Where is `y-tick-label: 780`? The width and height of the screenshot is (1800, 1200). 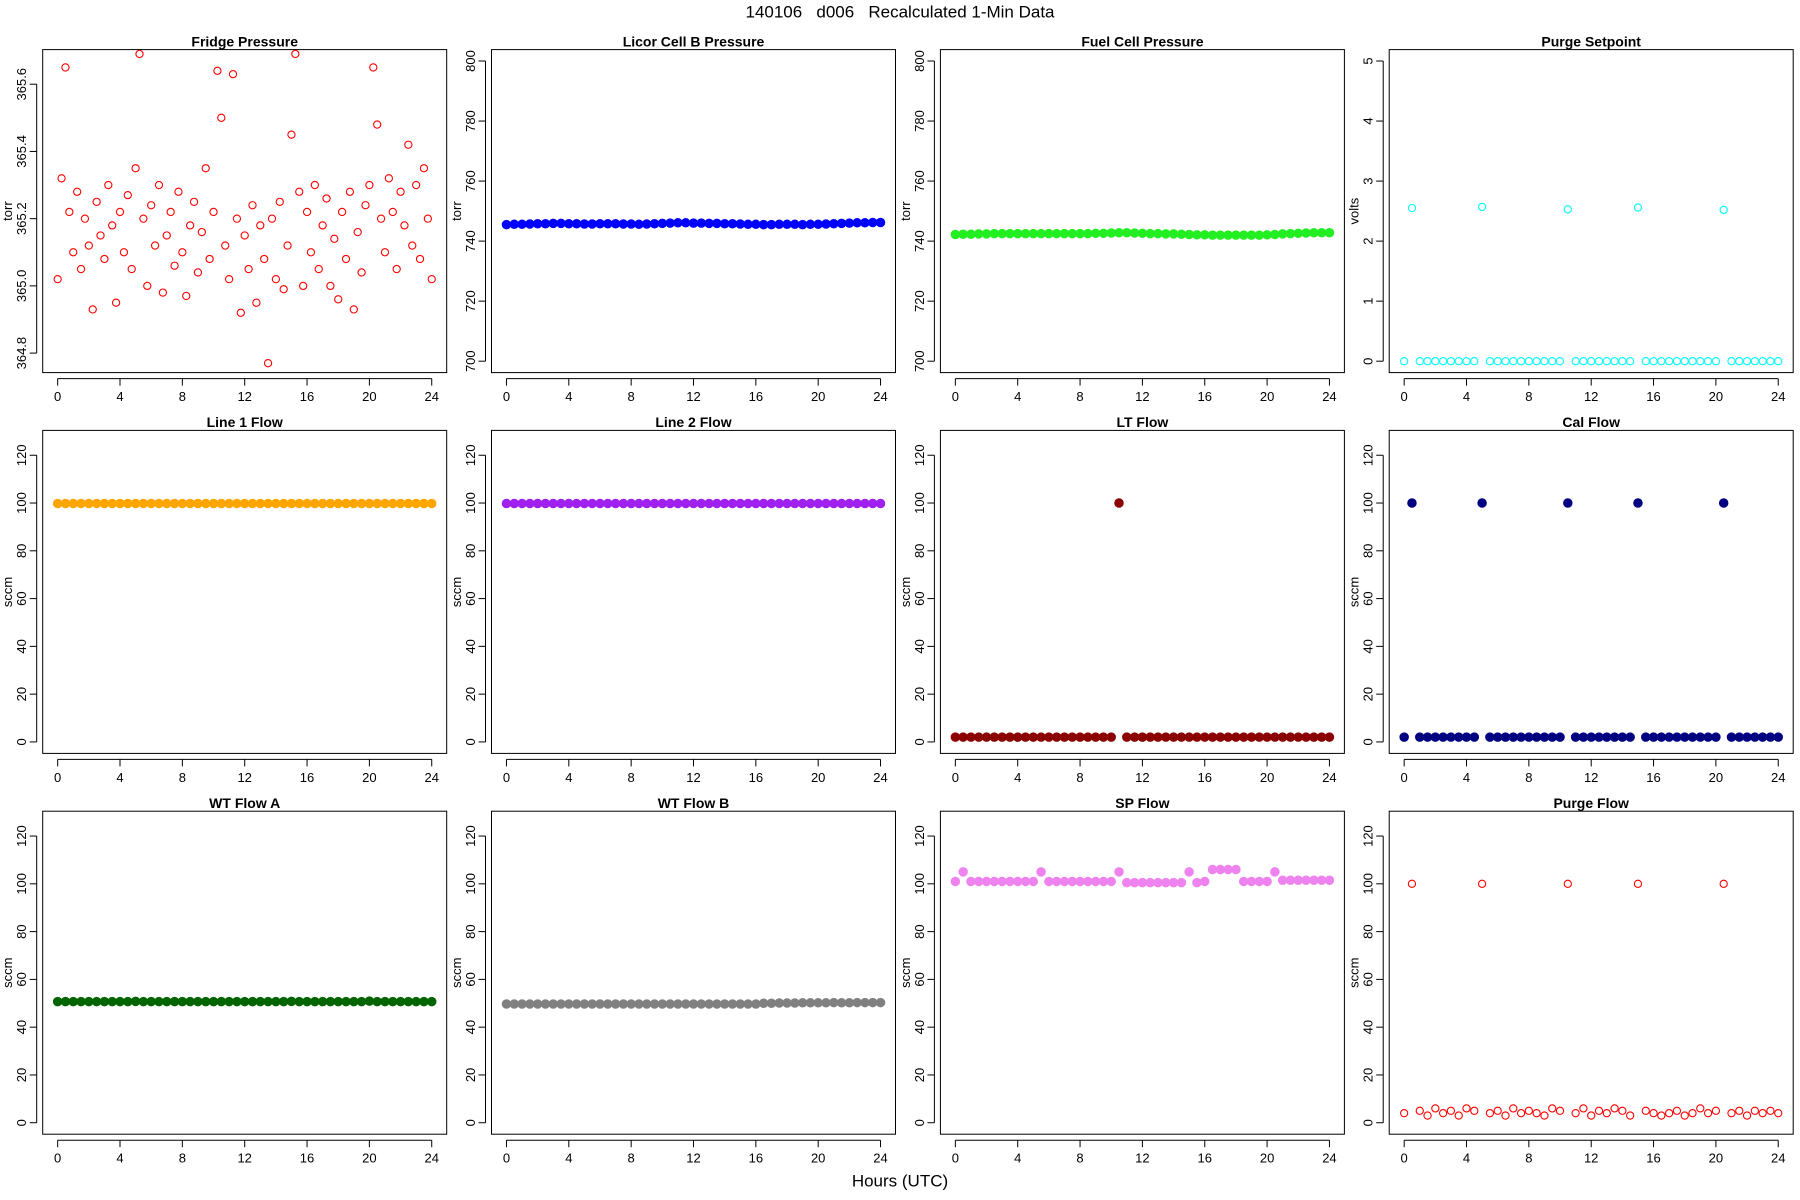 y-tick-label: 780 is located at coordinates (919, 121).